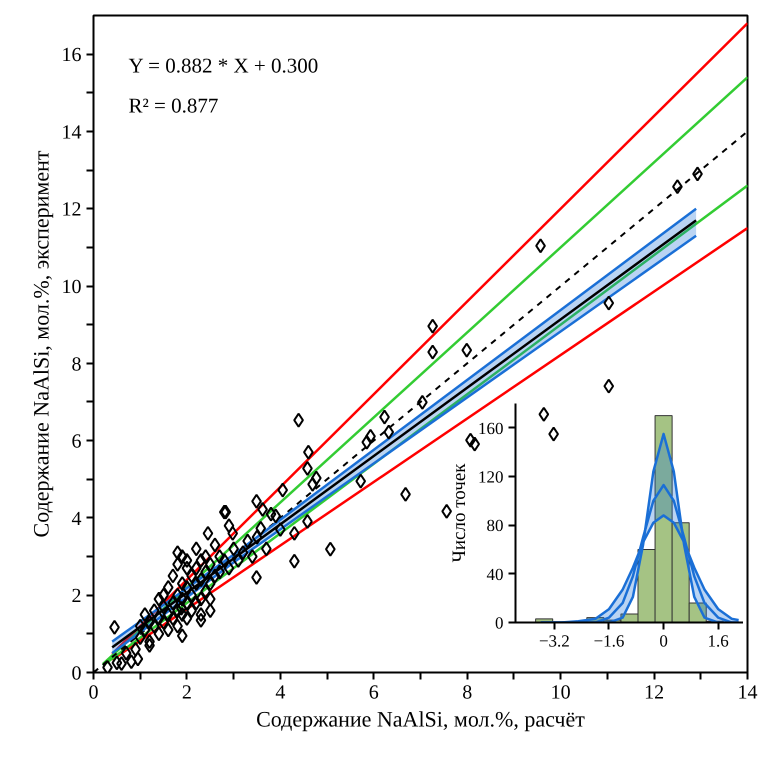  What do you see at coordinates (554, 641) in the screenshot?
I see `x-tick-label: −3.2` at bounding box center [554, 641].